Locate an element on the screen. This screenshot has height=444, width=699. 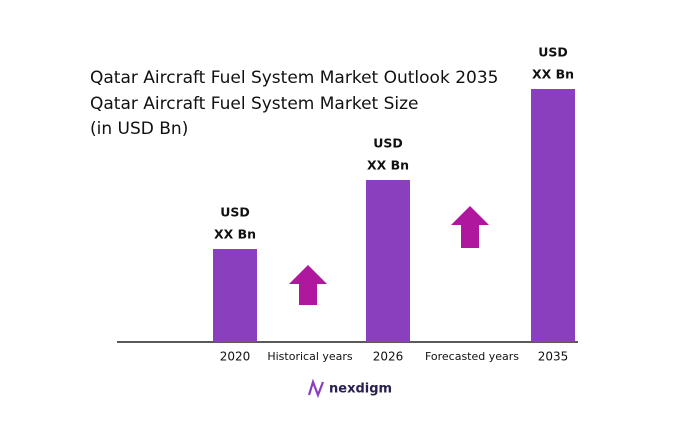
x-tick-label: 2020 is located at coordinates (235, 357).